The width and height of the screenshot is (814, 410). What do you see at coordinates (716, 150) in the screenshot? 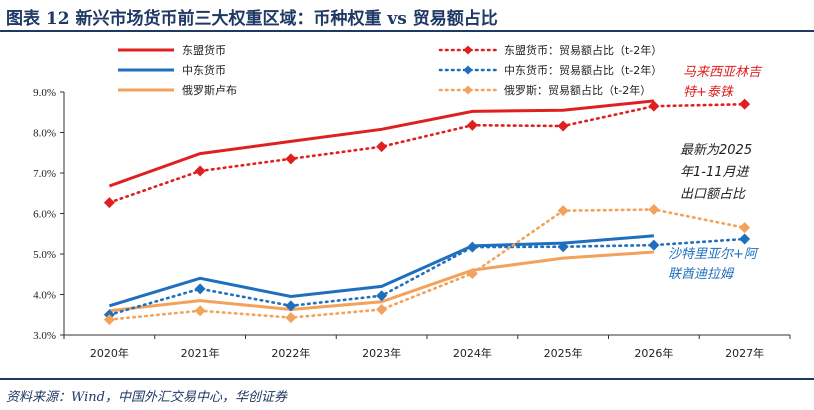
I see `annotation-latest: 最新为2025` at bounding box center [716, 150].